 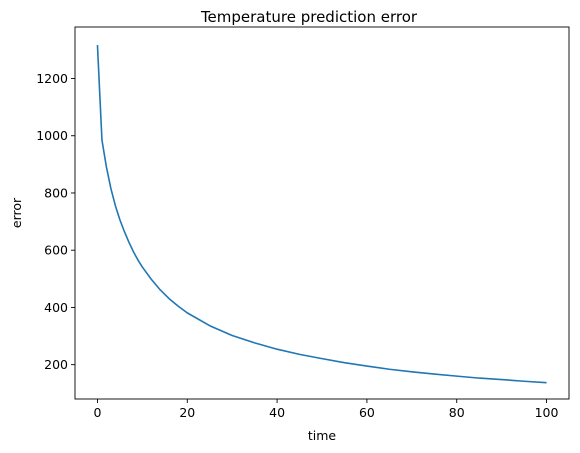 I want to click on x-axis-label: time, so click(x=322, y=435).